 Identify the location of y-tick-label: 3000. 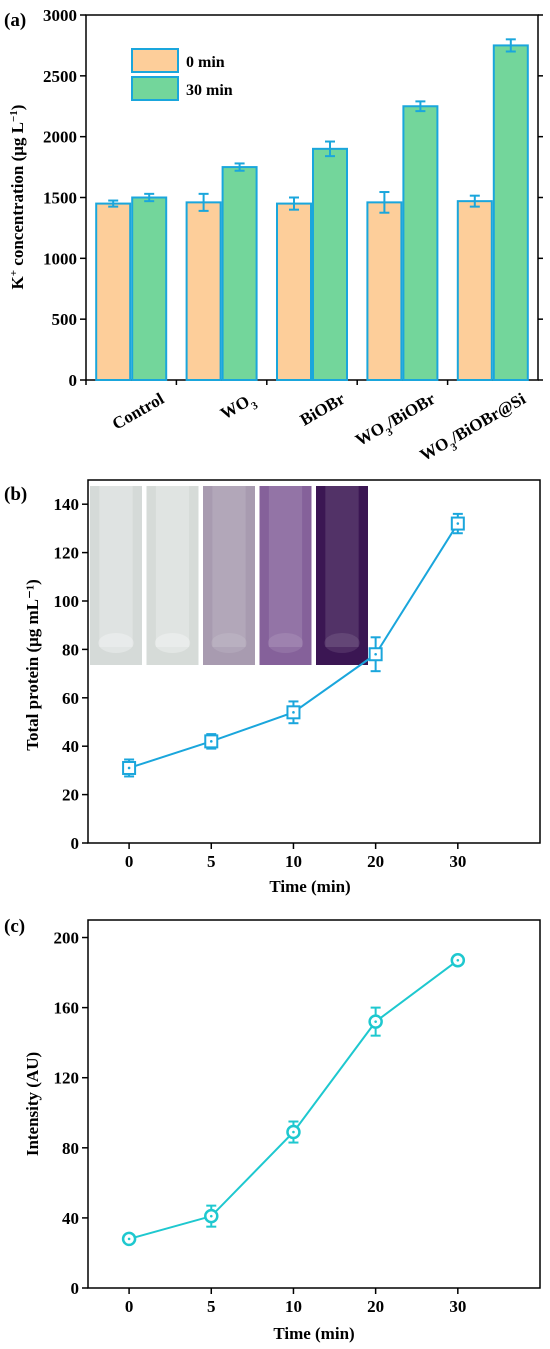
(60, 15).